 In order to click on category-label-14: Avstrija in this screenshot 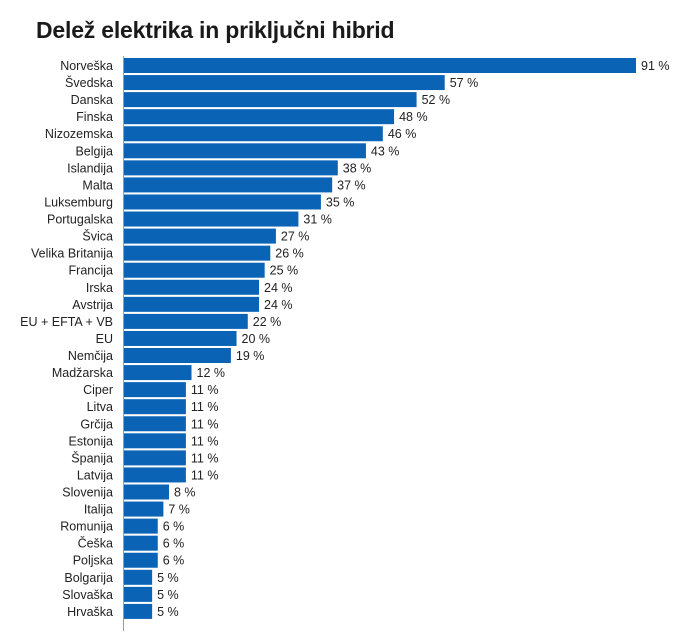, I will do `click(92, 305)`.